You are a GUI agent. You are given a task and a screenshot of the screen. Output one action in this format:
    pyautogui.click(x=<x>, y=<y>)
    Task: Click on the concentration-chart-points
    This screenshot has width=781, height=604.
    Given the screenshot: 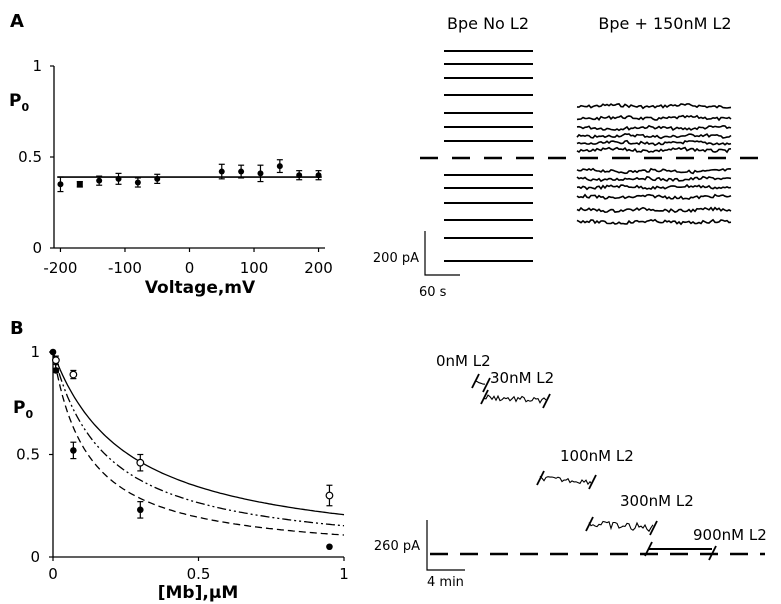 What is the action you would take?
    pyautogui.click(x=191, y=449)
    